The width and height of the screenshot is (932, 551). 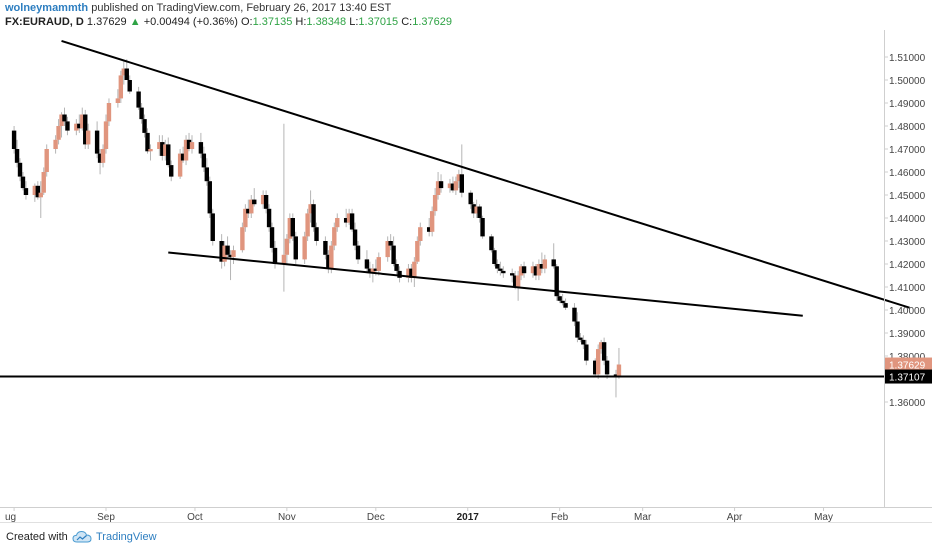 What do you see at coordinates (907, 242) in the screenshot?
I see `price-tick-label: 1.43000` at bounding box center [907, 242].